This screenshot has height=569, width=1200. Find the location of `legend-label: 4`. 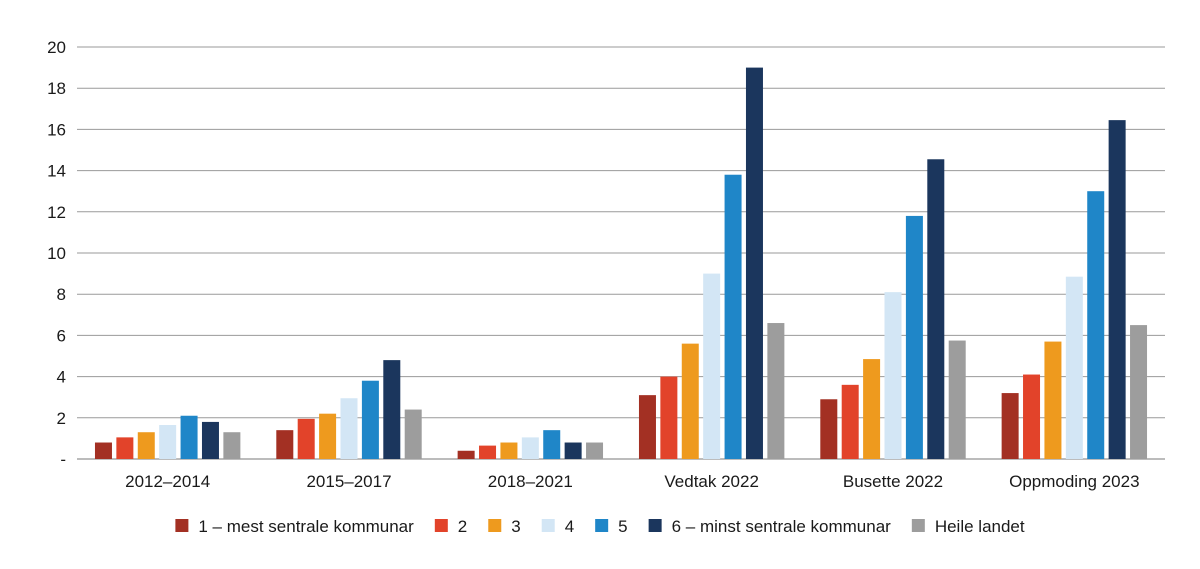

legend-label: 4 is located at coordinates (569, 526).